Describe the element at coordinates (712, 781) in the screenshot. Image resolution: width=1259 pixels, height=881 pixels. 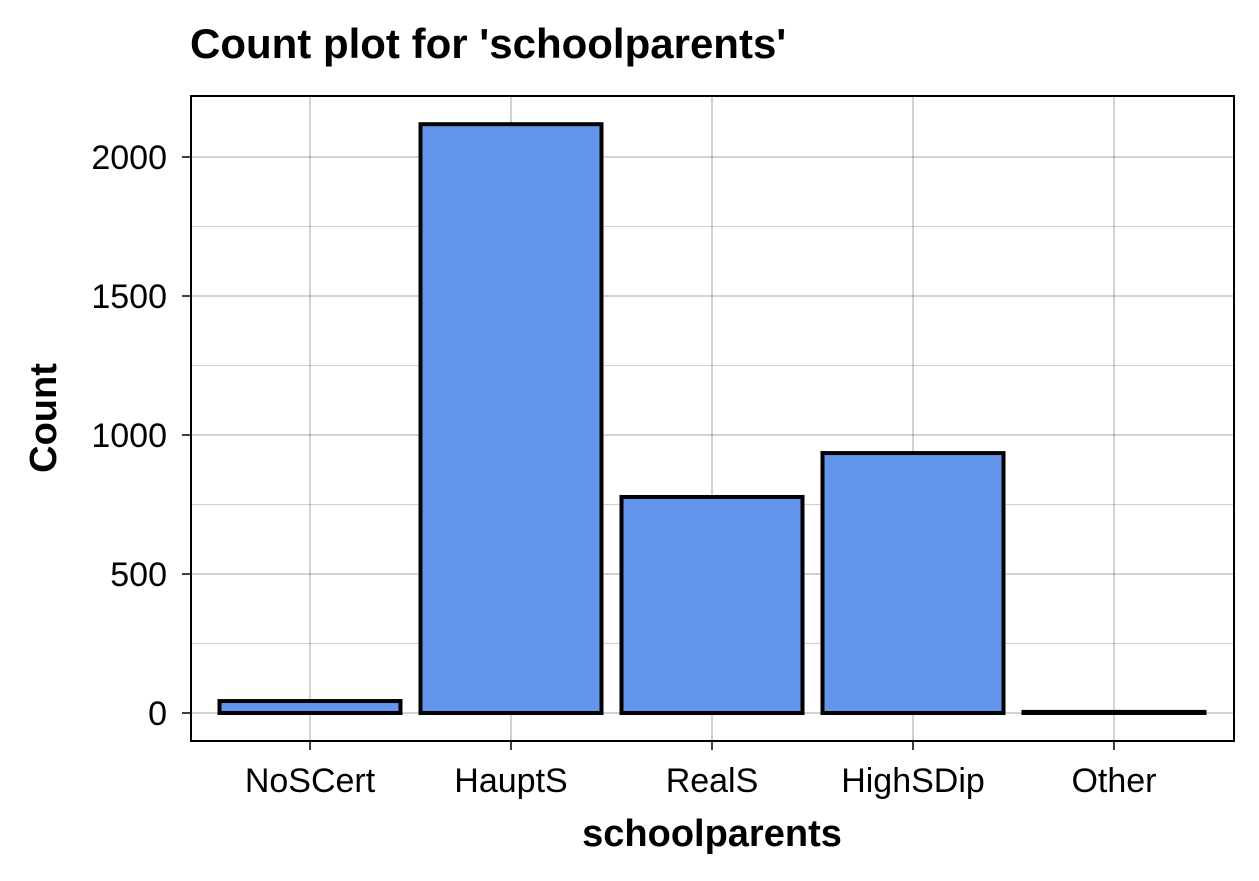
I see `x-tick-label: RealS` at that location.